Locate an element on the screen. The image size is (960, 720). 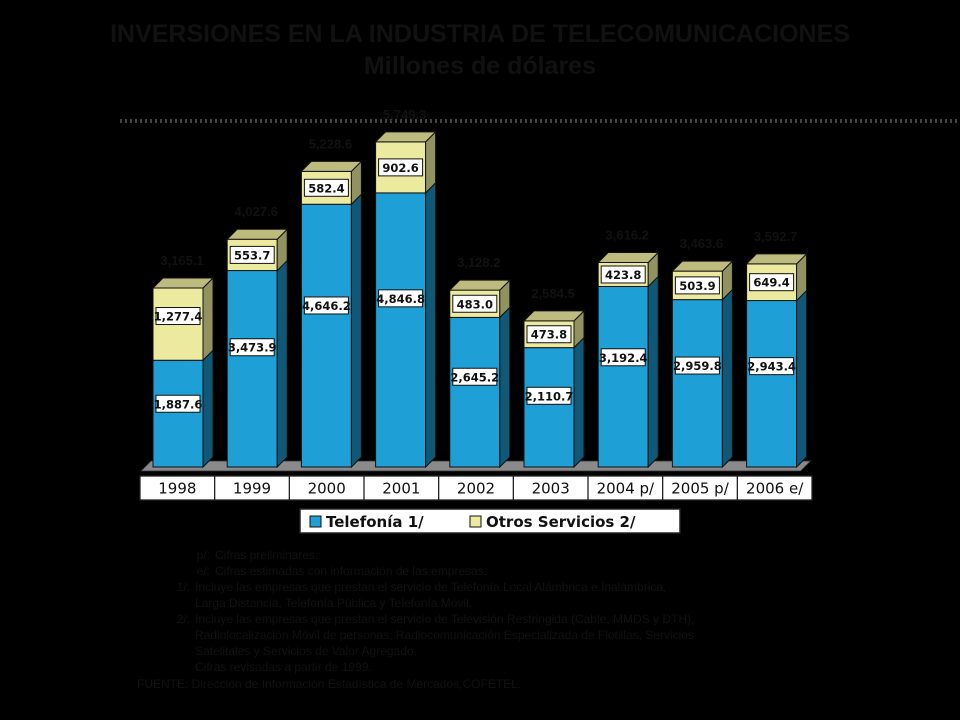
total-label: 3,592.7 is located at coordinates (775, 236).